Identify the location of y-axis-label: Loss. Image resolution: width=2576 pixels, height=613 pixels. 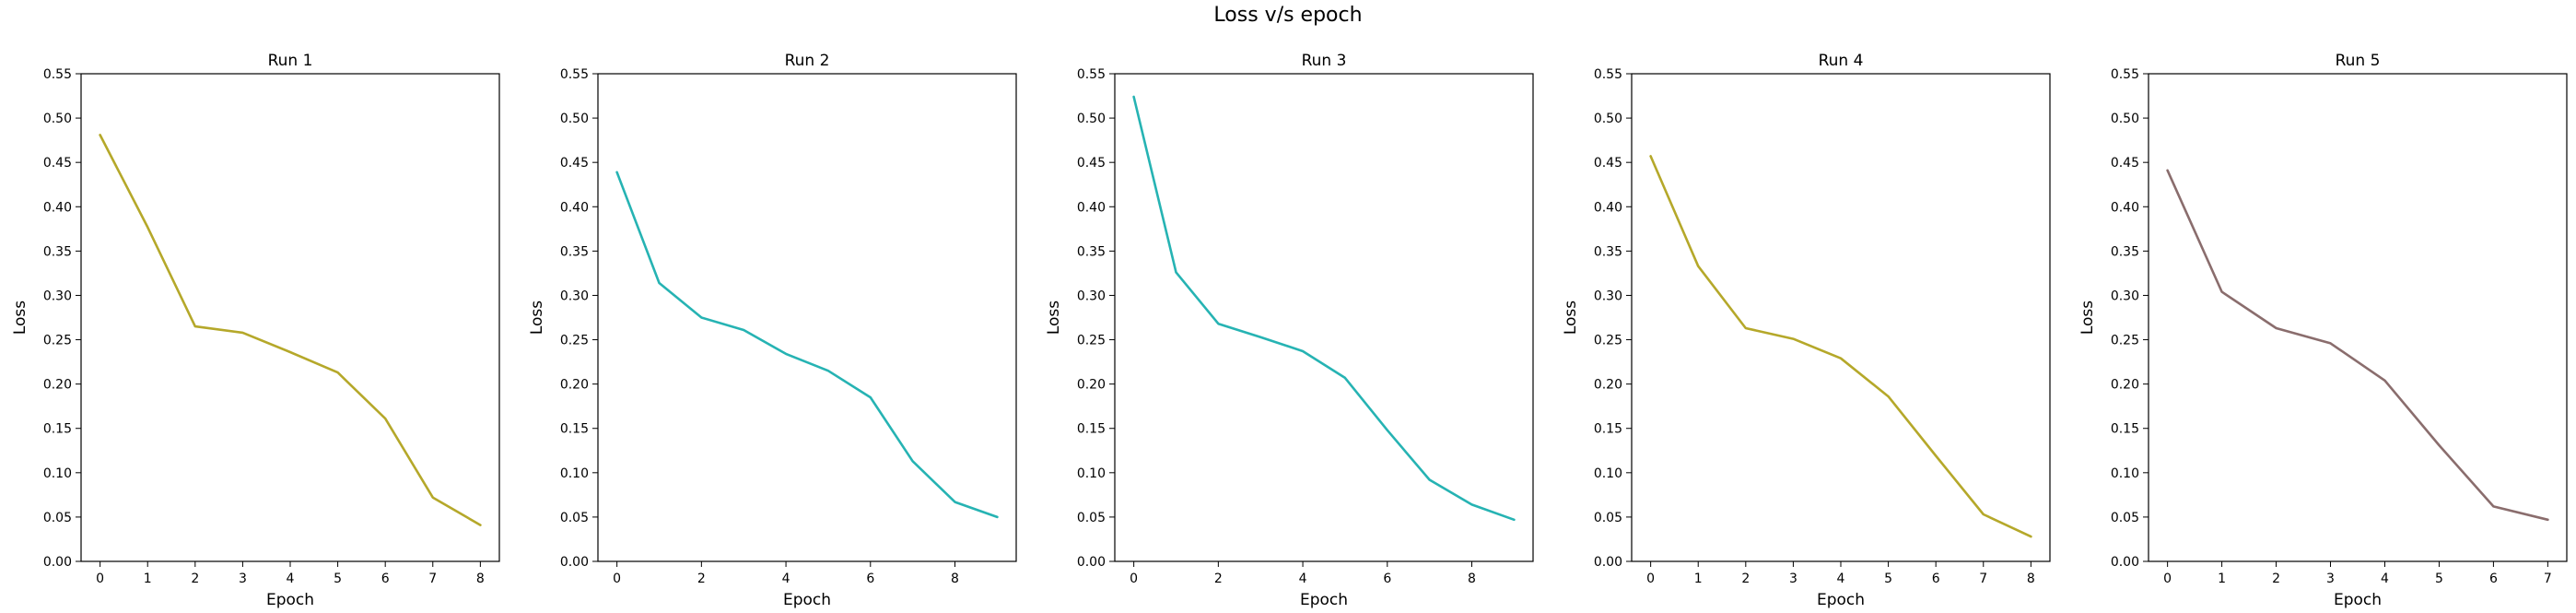
(20, 318).